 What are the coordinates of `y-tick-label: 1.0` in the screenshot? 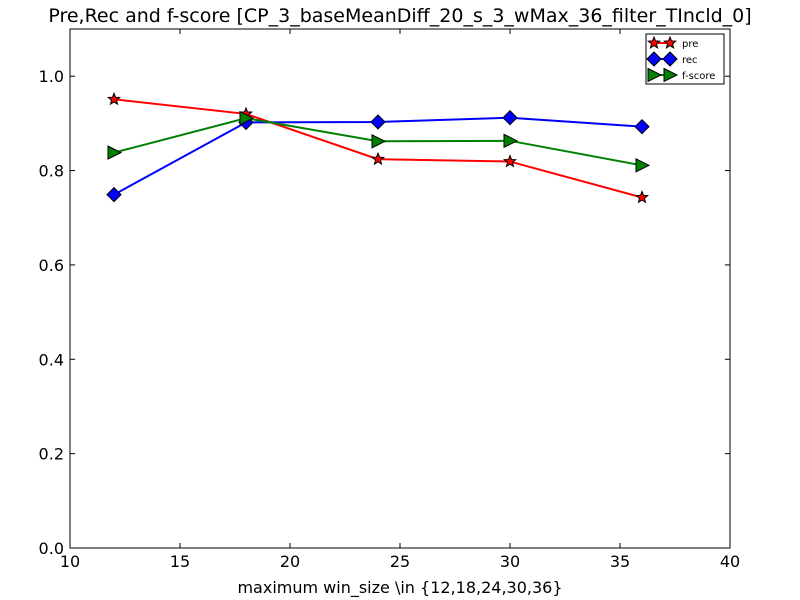 It's located at (51, 76).